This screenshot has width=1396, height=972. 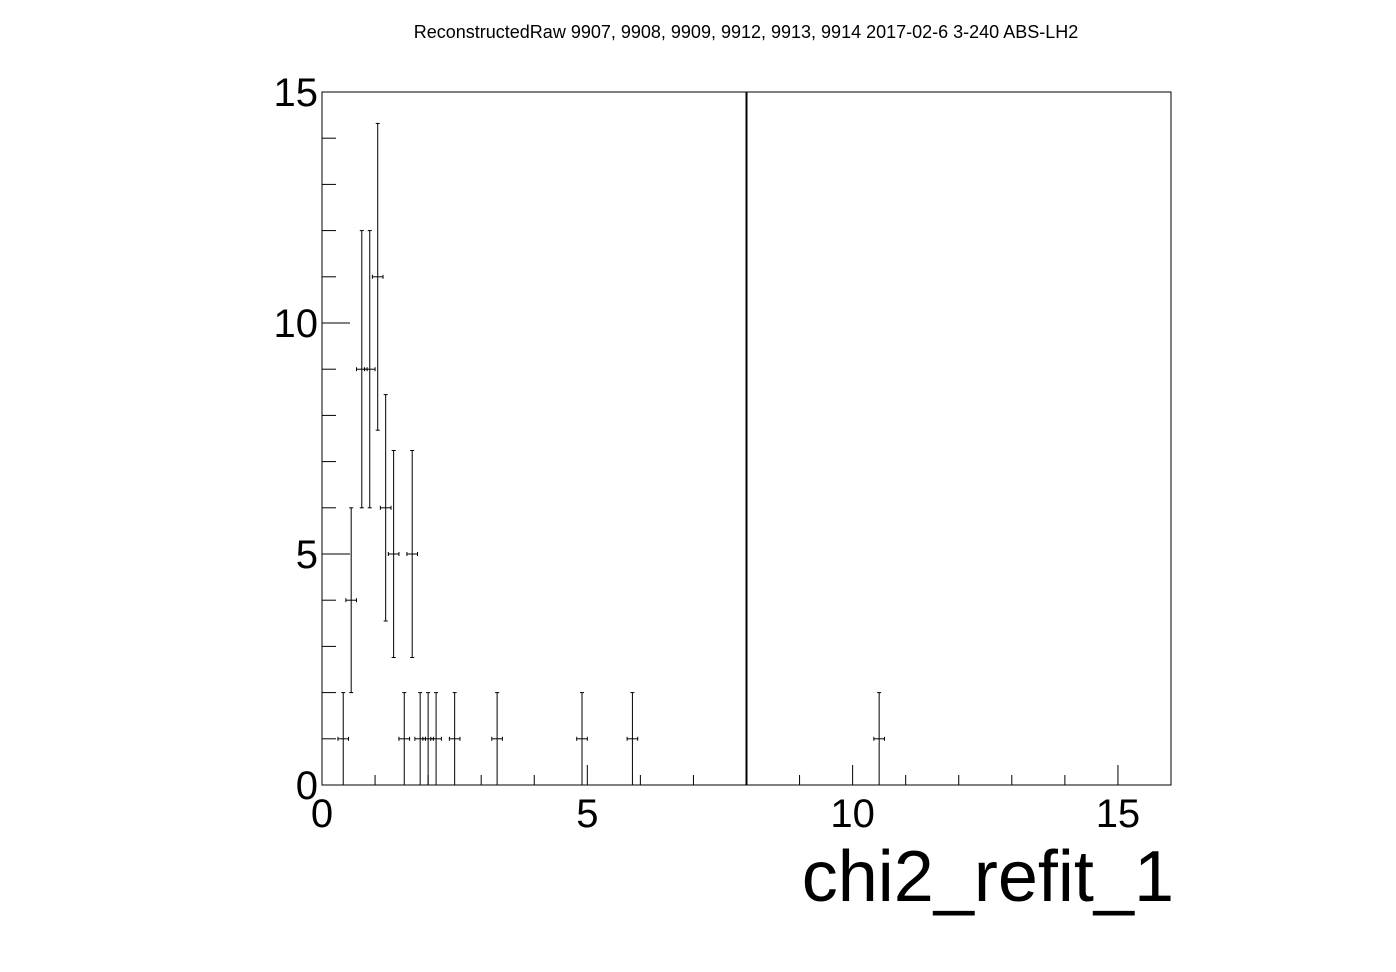 What do you see at coordinates (1118, 814) in the screenshot?
I see `x-tick-label: 15` at bounding box center [1118, 814].